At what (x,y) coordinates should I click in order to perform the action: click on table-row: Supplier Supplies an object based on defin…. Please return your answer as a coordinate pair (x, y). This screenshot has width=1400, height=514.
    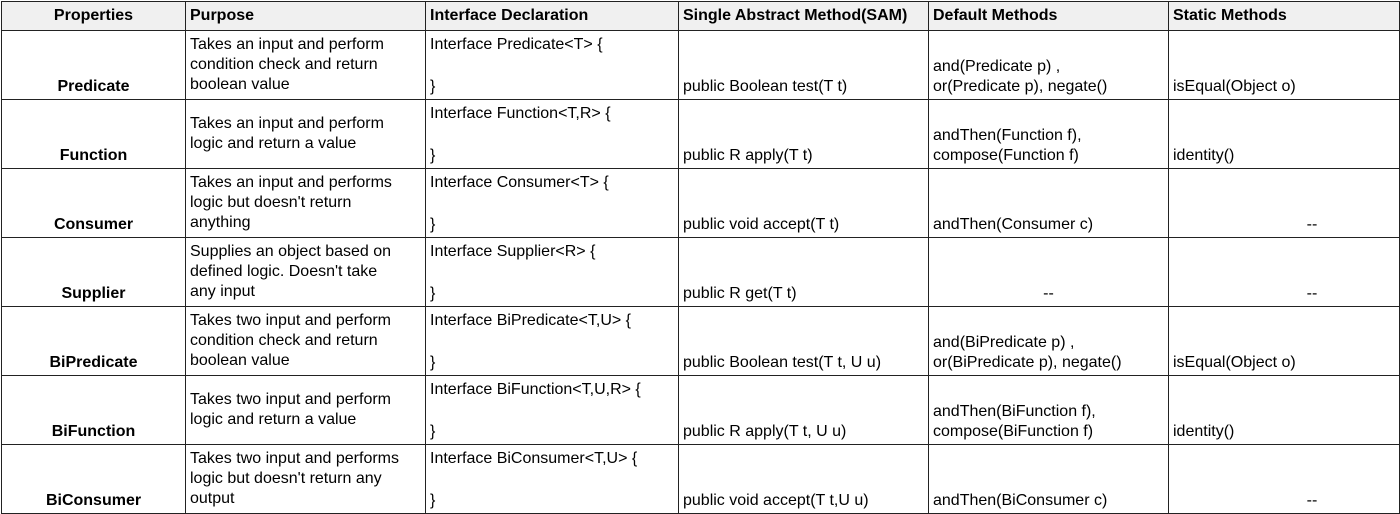
    Looking at the image, I should click on (700, 272).